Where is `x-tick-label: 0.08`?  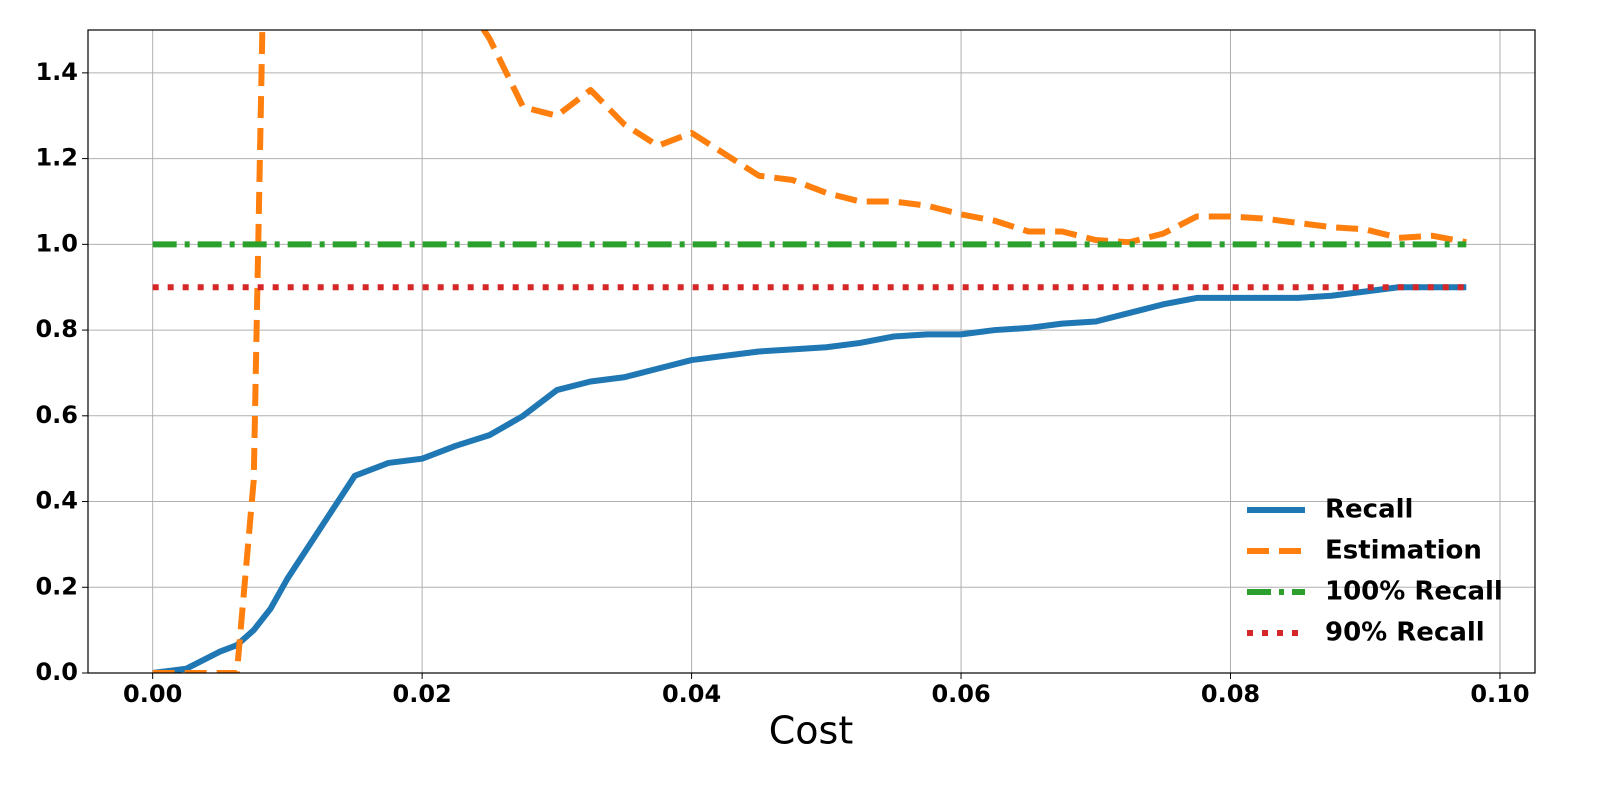
x-tick-label: 0.08 is located at coordinates (1230, 694).